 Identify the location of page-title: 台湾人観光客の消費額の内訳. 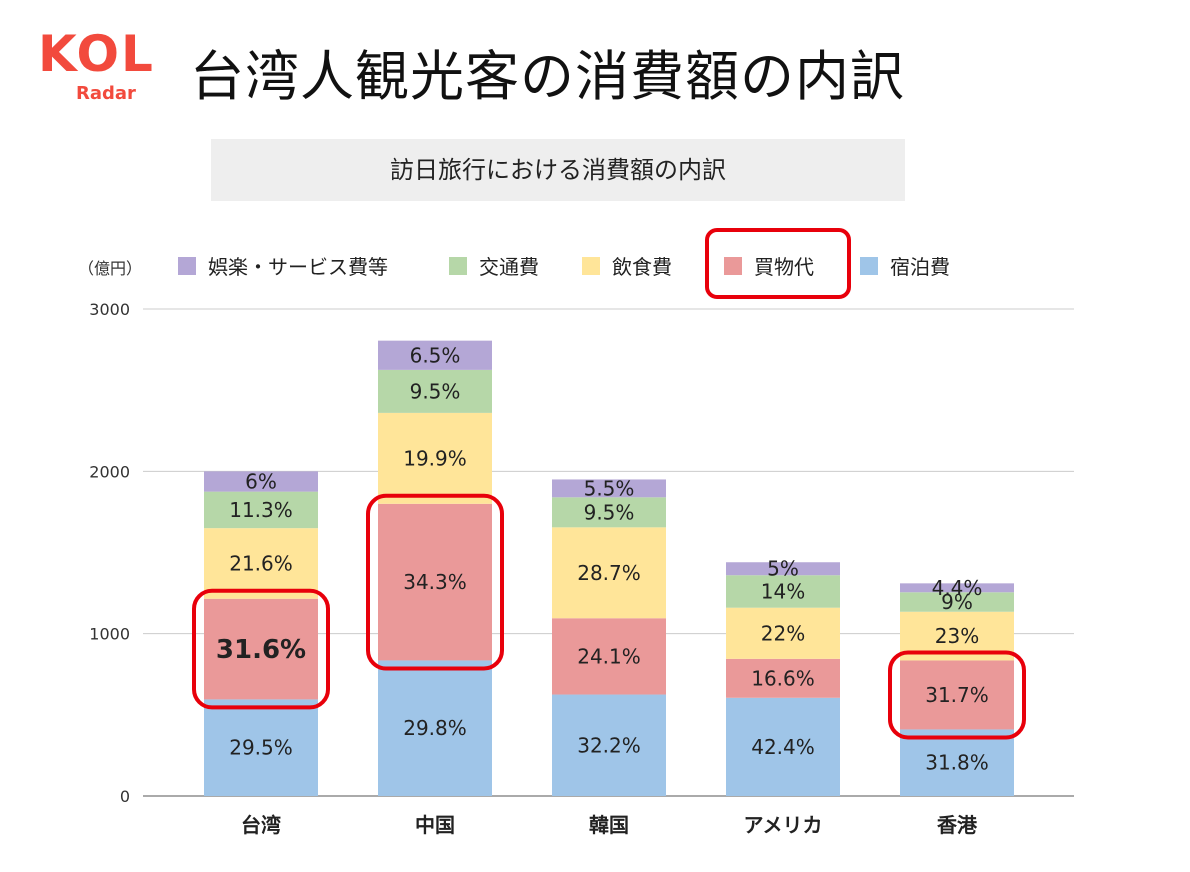
(547, 76).